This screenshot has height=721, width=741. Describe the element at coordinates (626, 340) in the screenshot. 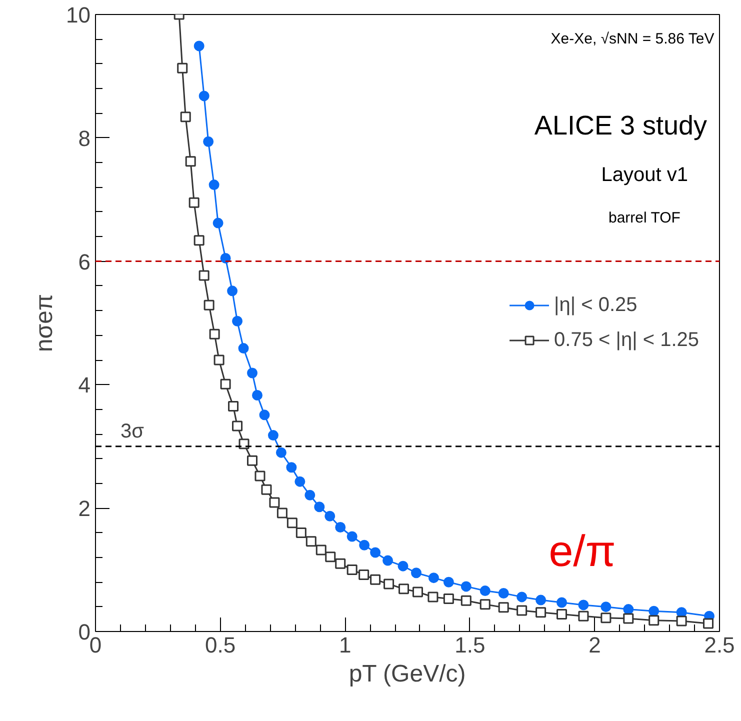

I see `legend-label: 0.75 < |η| < 1.25` at that location.